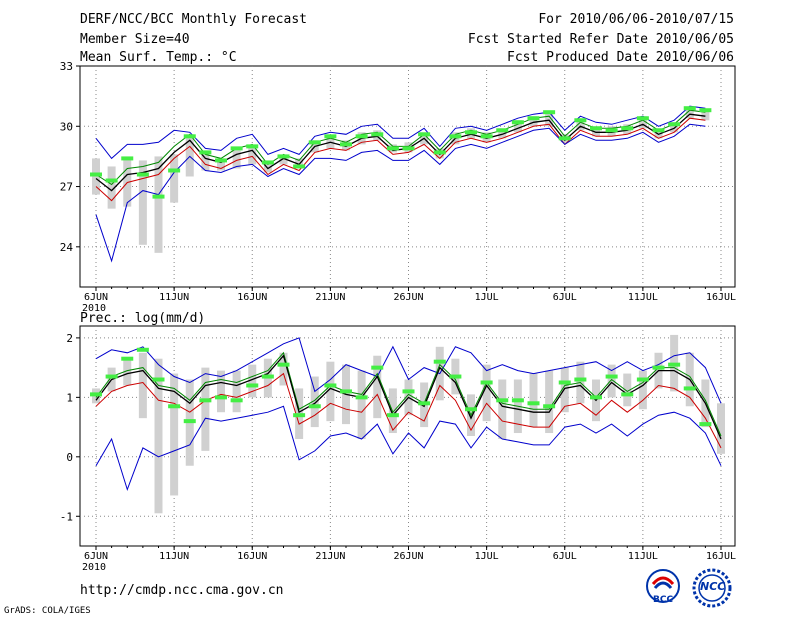 This screenshot has width=800, height=619. I want to click on forecast-range: For 2010/06/06-2010/07/15, so click(636, 19).